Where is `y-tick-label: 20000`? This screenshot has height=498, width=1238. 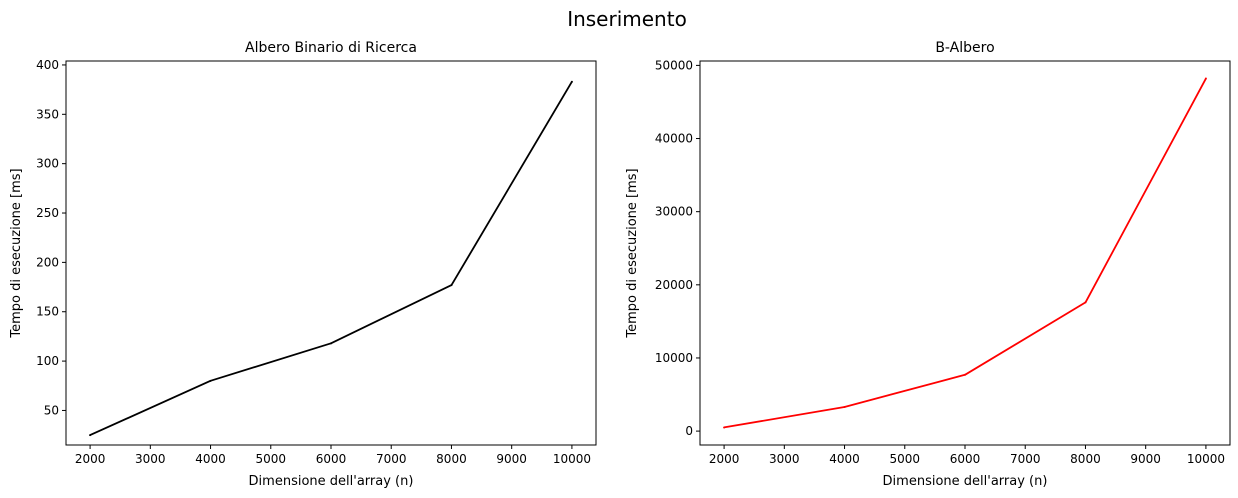 y-tick-label: 20000 is located at coordinates (674, 285).